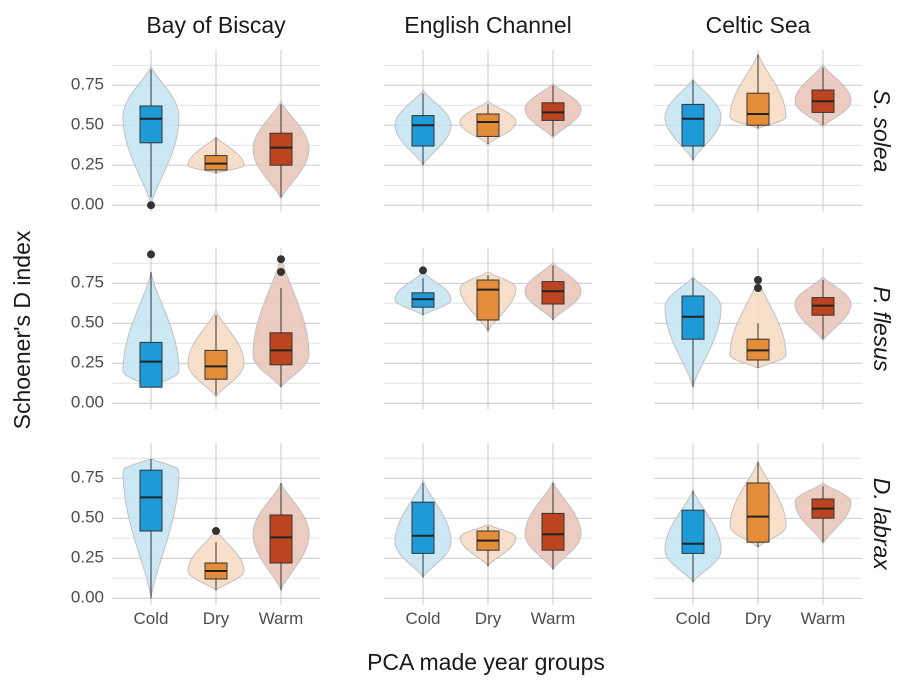  I want to click on column-title: Bay of Biscay, so click(216, 25).